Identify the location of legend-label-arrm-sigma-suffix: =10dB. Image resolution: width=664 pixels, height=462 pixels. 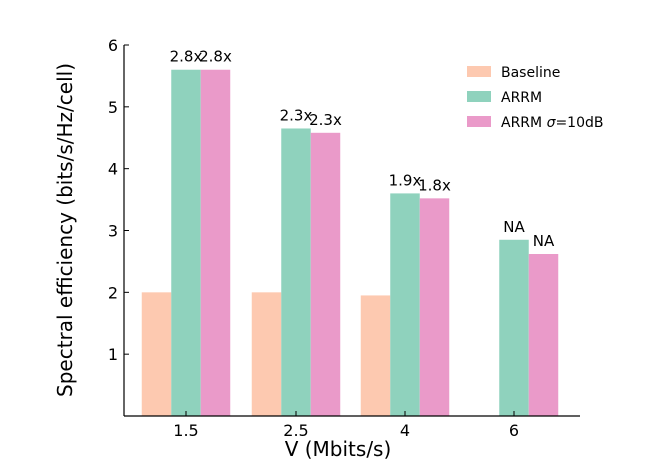
(579, 123).